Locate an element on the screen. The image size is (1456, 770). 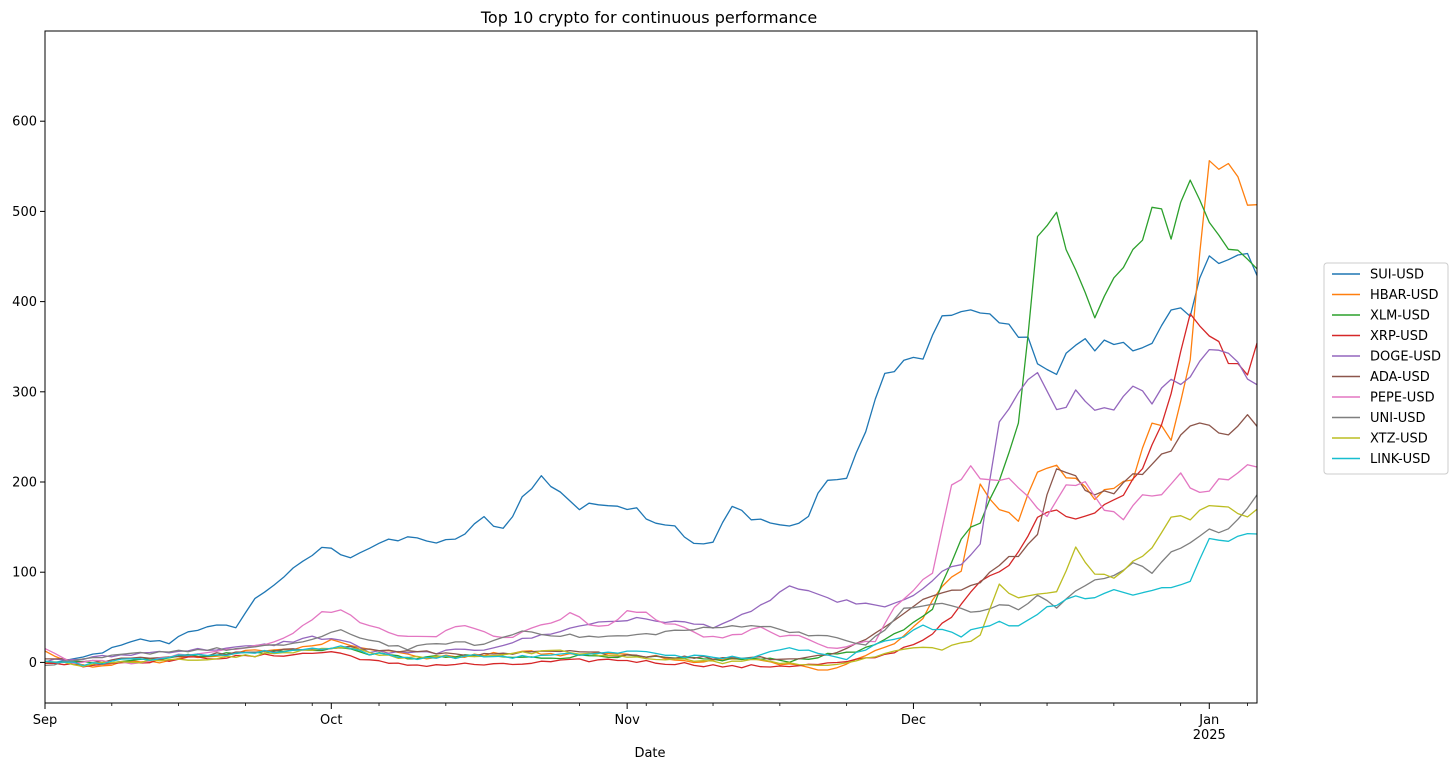
legend-label-pepe-usd: PEPE-USD is located at coordinates (1402, 398).